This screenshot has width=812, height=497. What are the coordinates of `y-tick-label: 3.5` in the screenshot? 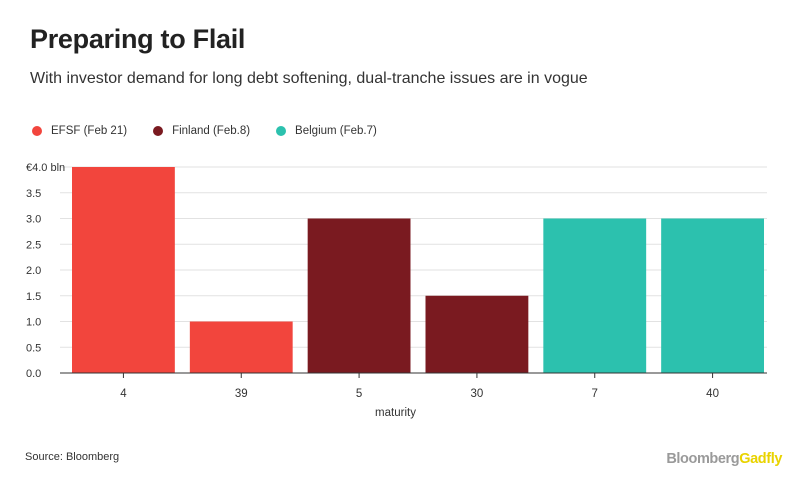 It's located at (33, 194).